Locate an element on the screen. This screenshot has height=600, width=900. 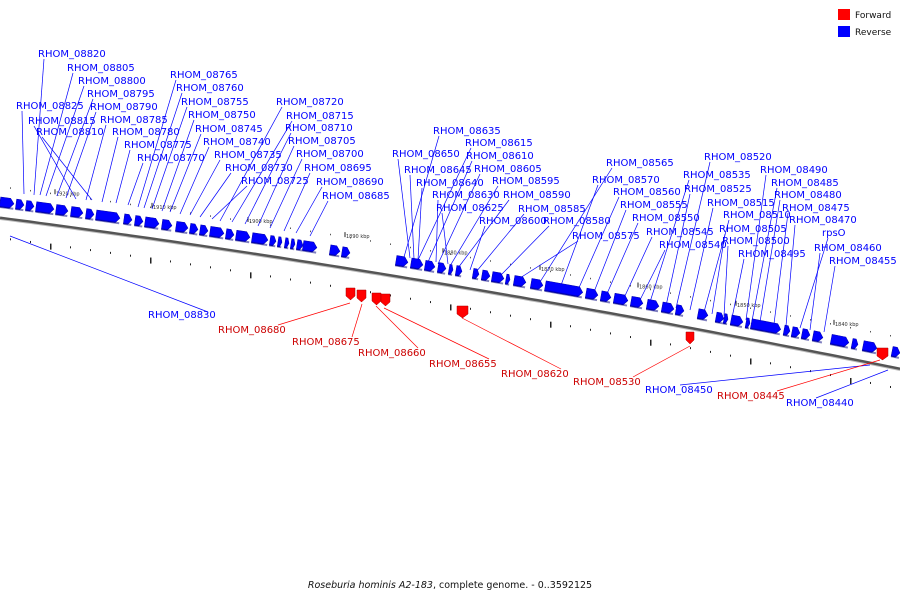
gene-label-reverse: RHOM_08495 is located at coordinates (772, 254).